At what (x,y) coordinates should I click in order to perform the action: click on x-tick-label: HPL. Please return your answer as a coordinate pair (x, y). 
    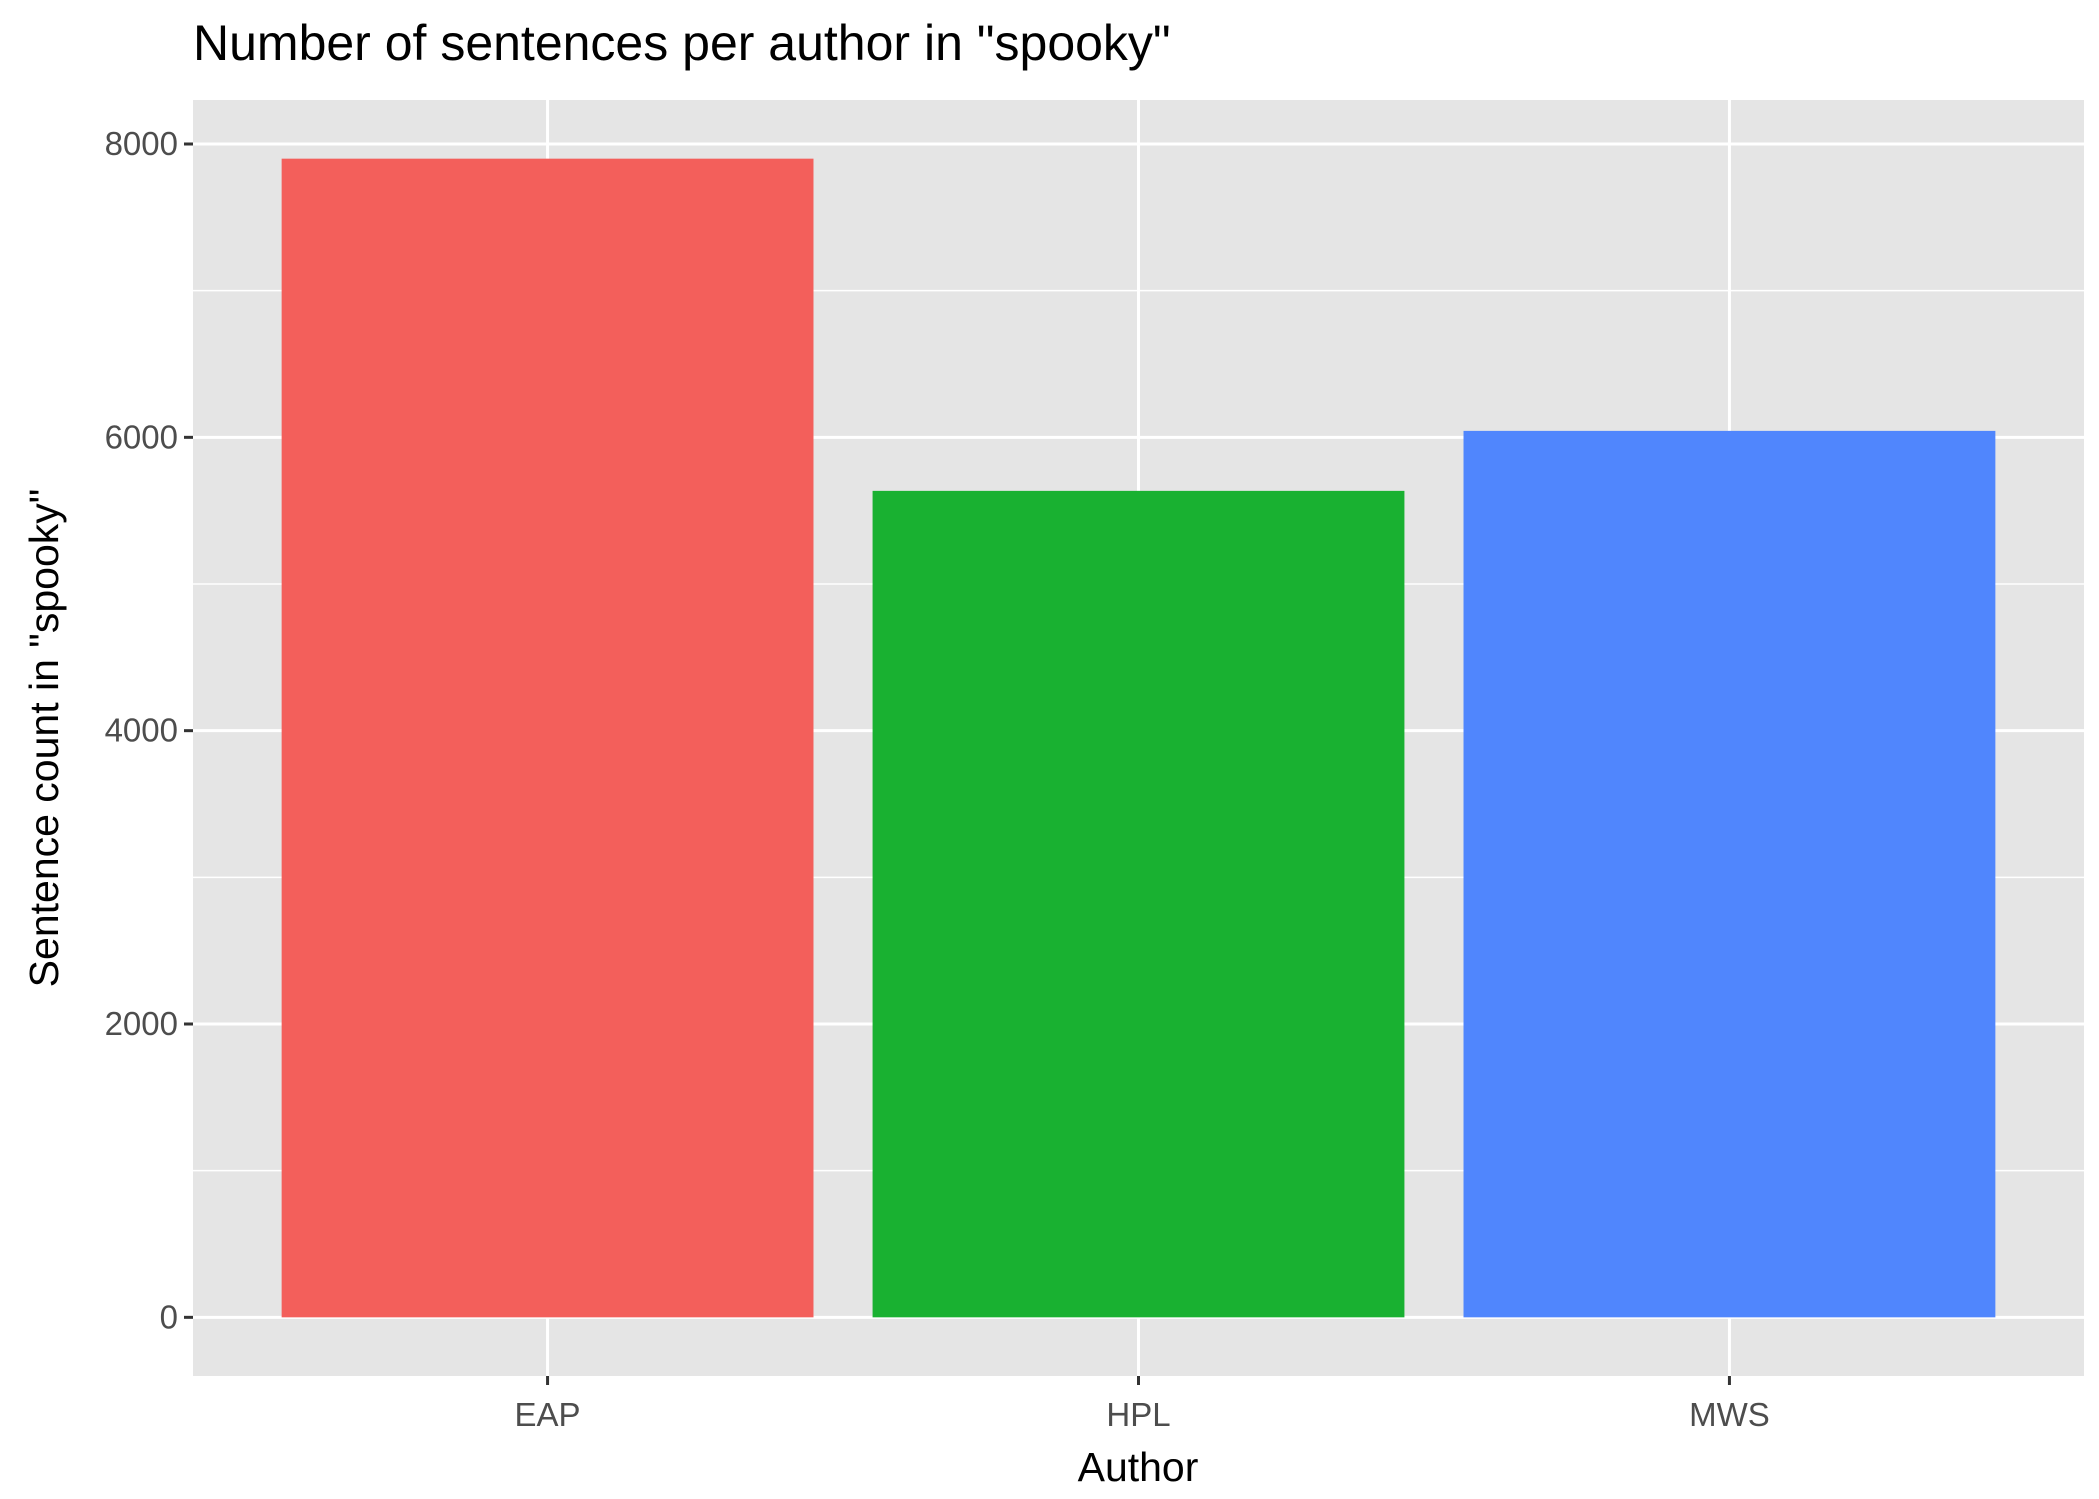
    Looking at the image, I should click on (1138, 1414).